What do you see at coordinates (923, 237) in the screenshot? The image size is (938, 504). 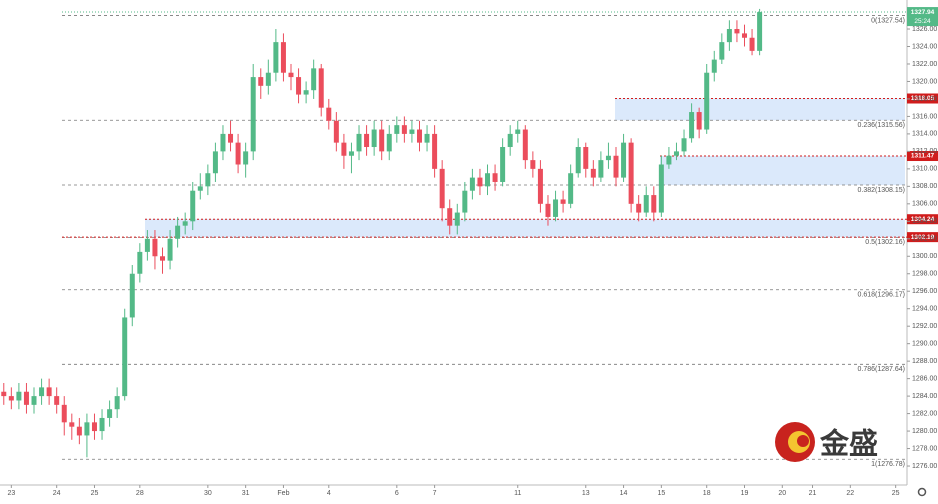 I see `level-tag-label: 1302.19` at bounding box center [923, 237].